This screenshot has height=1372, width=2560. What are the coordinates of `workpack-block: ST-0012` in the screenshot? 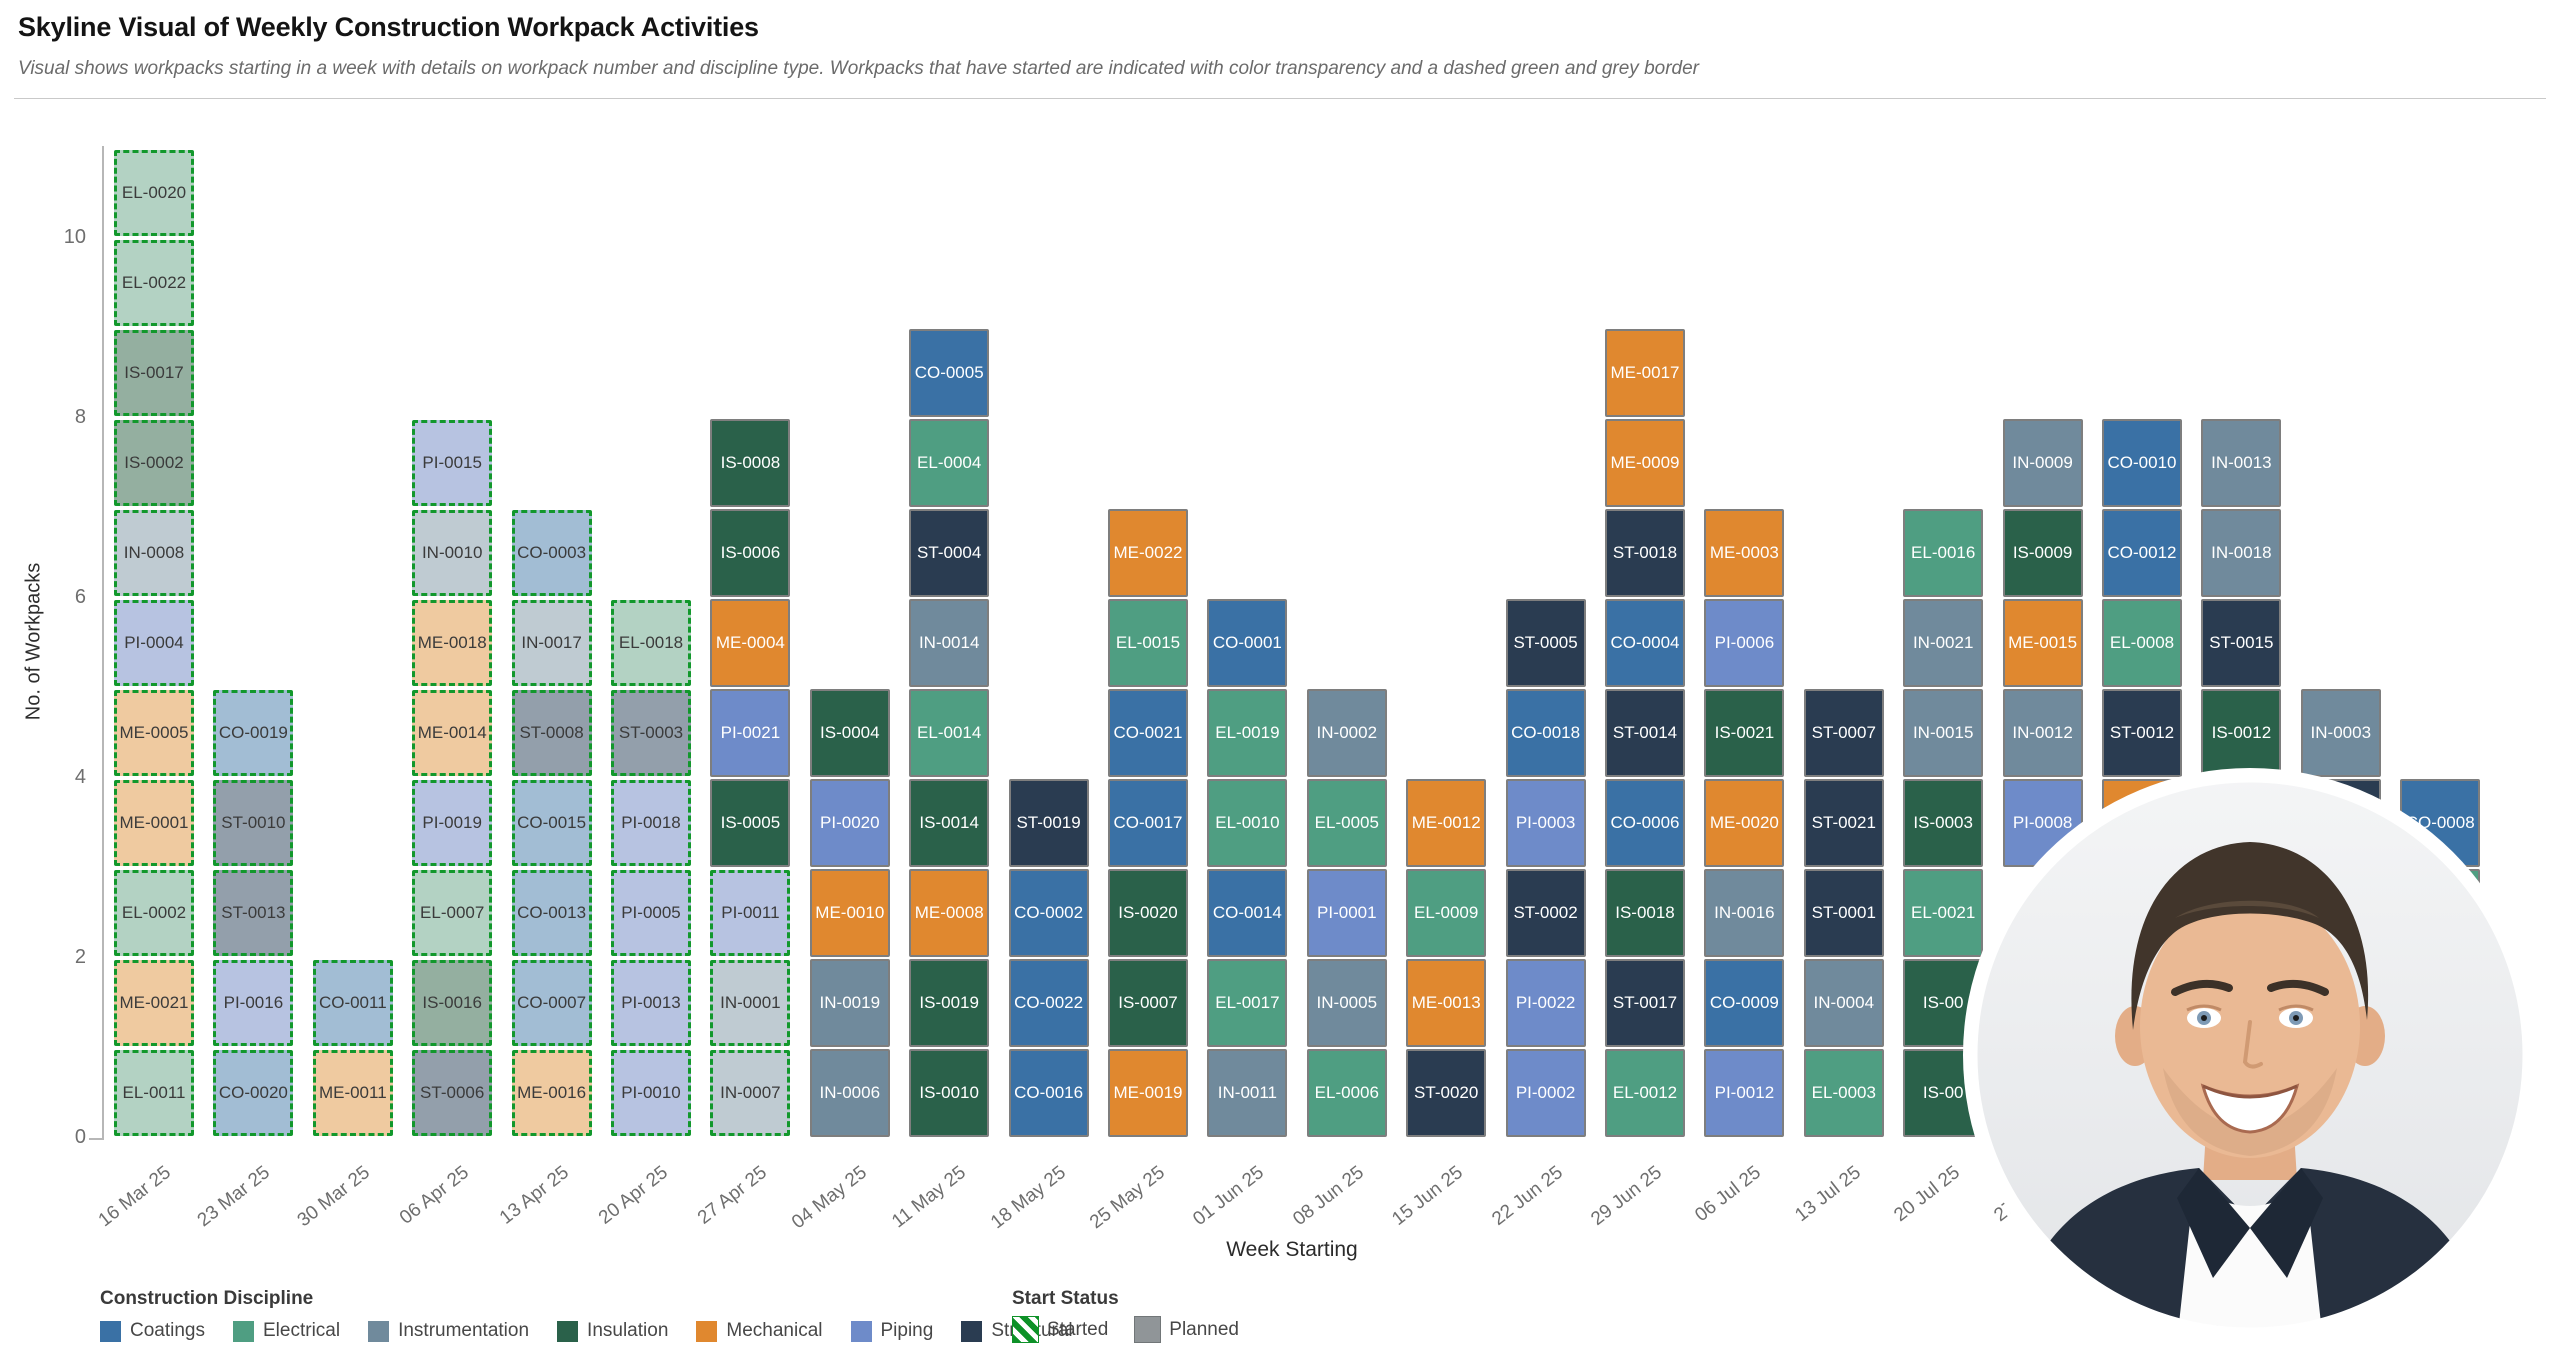 It's located at (2142, 733).